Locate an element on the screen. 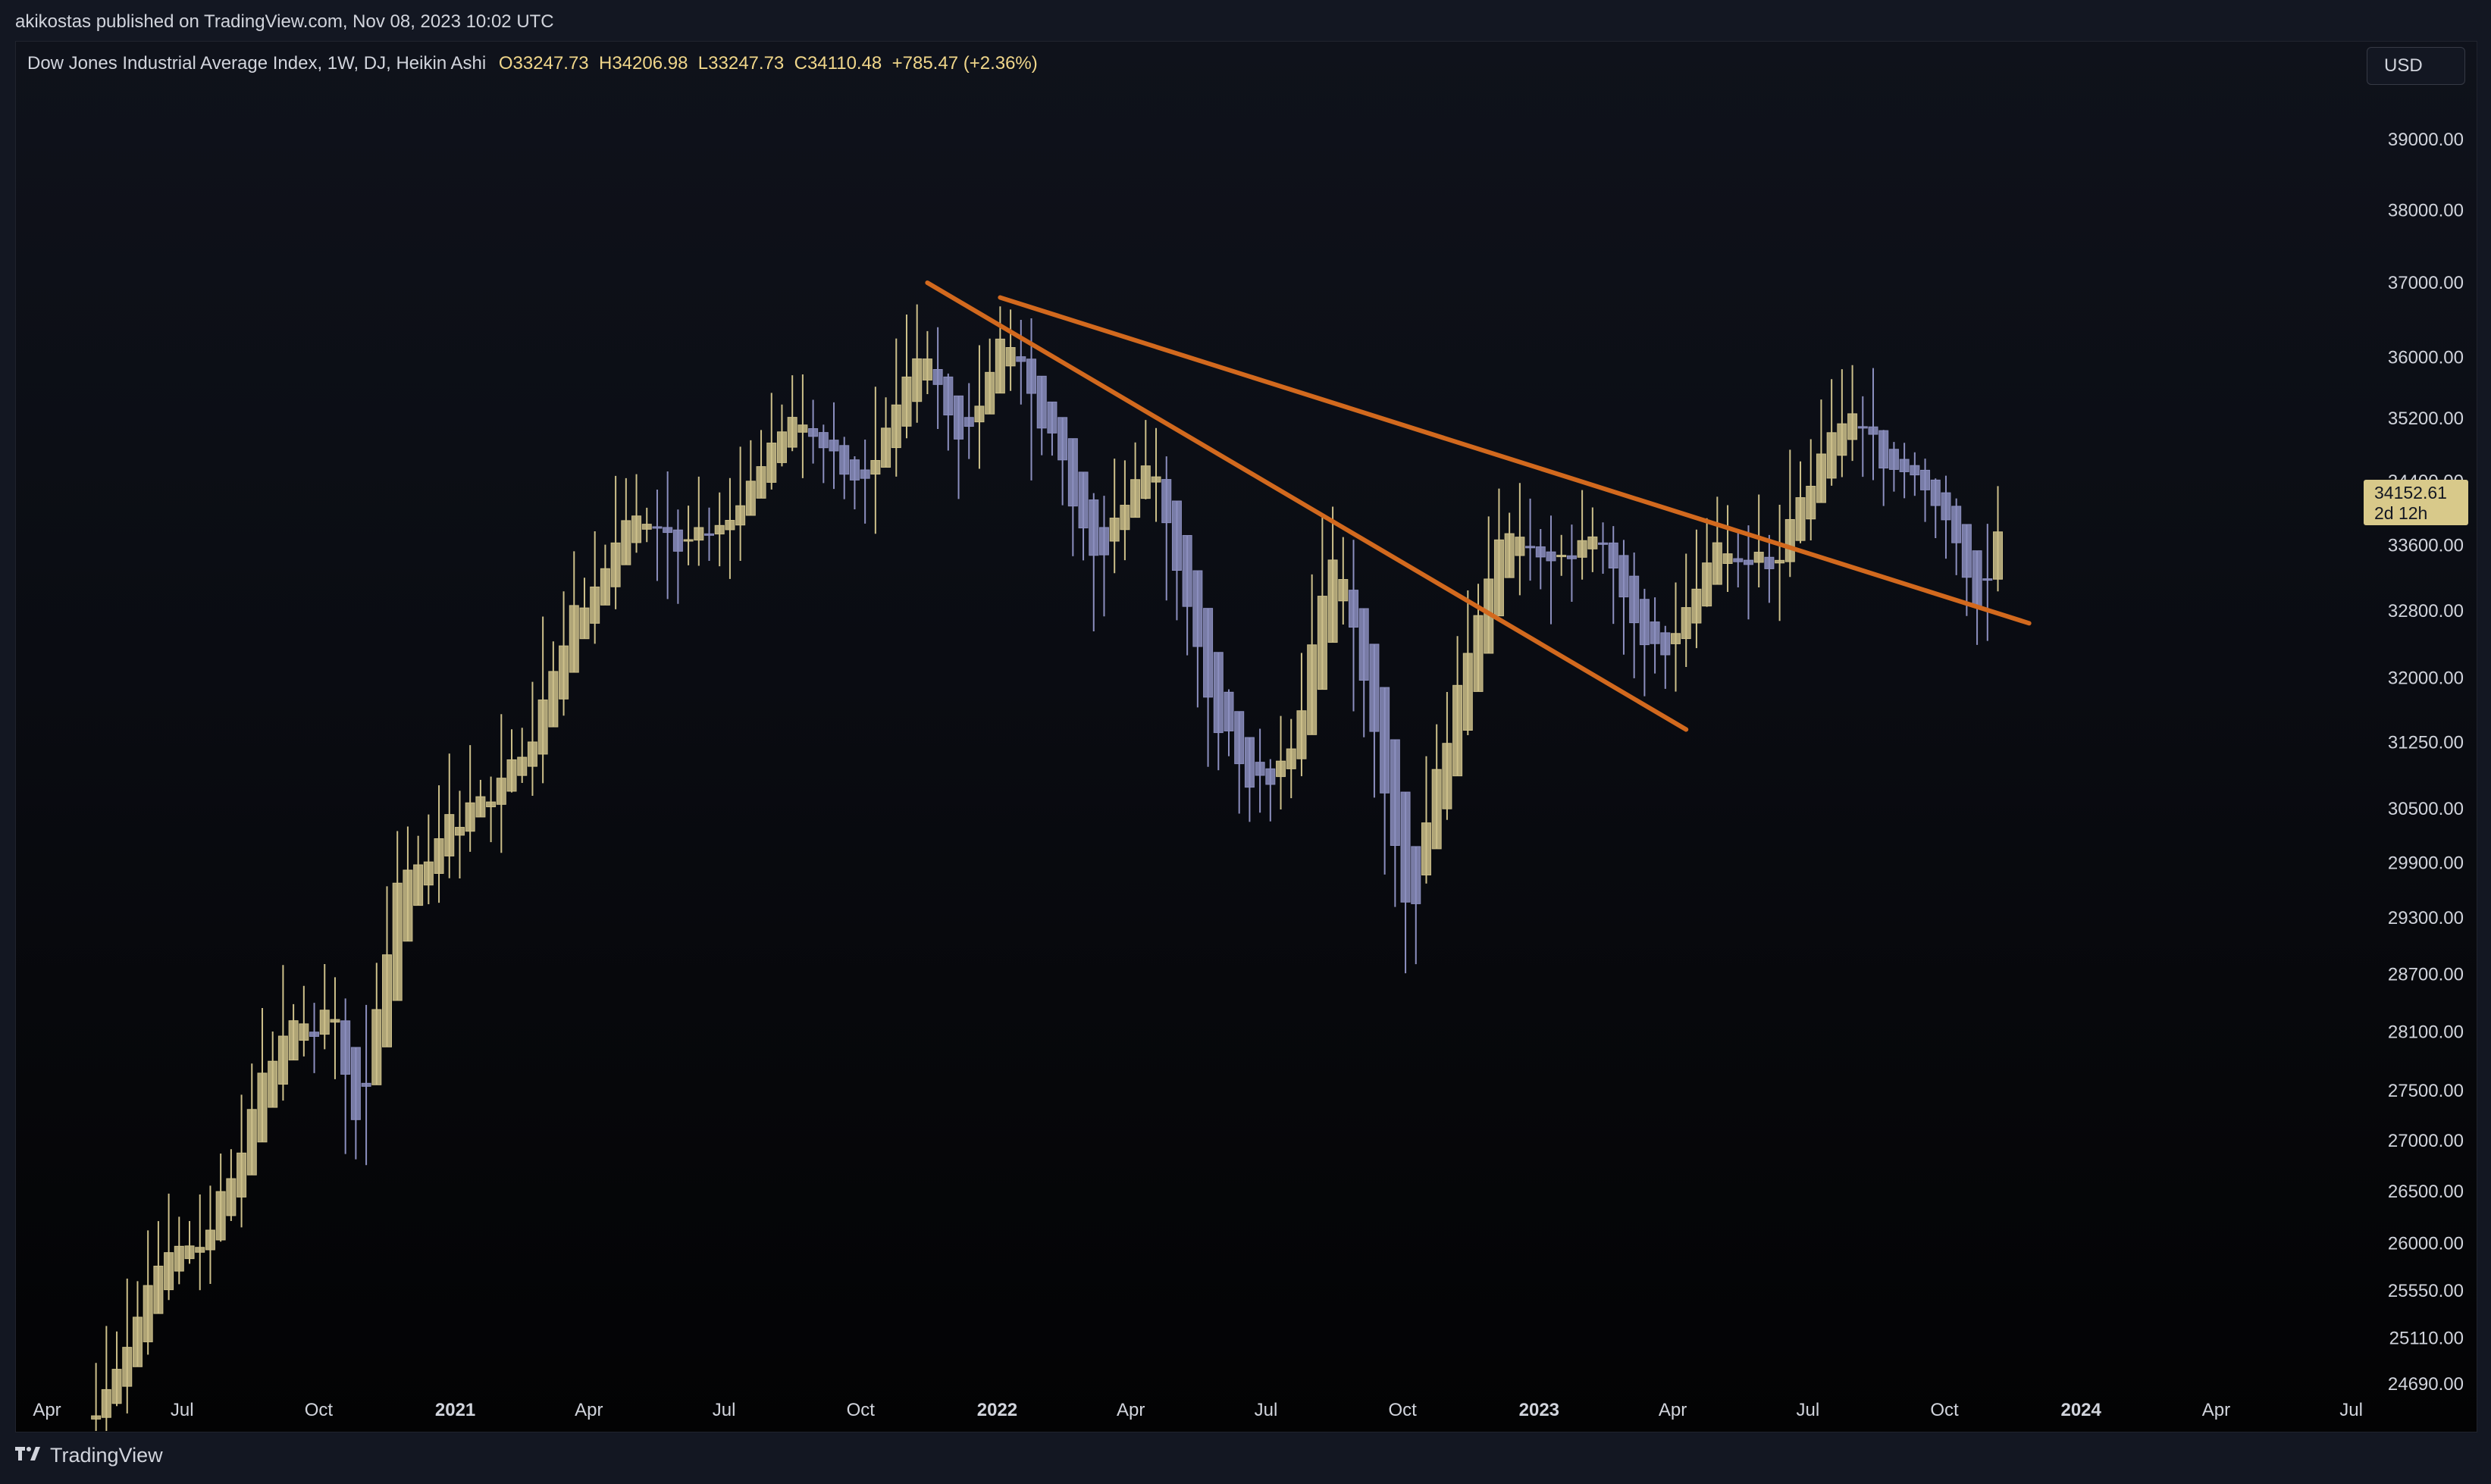 The width and height of the screenshot is (2491, 1484). time-tick-label: 2023 is located at coordinates (1539, 1410).